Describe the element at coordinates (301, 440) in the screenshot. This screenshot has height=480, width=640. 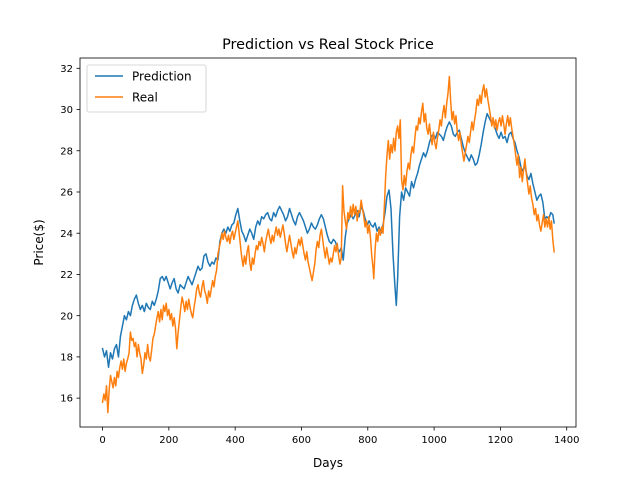
I see `x-tick-label: 600` at that location.